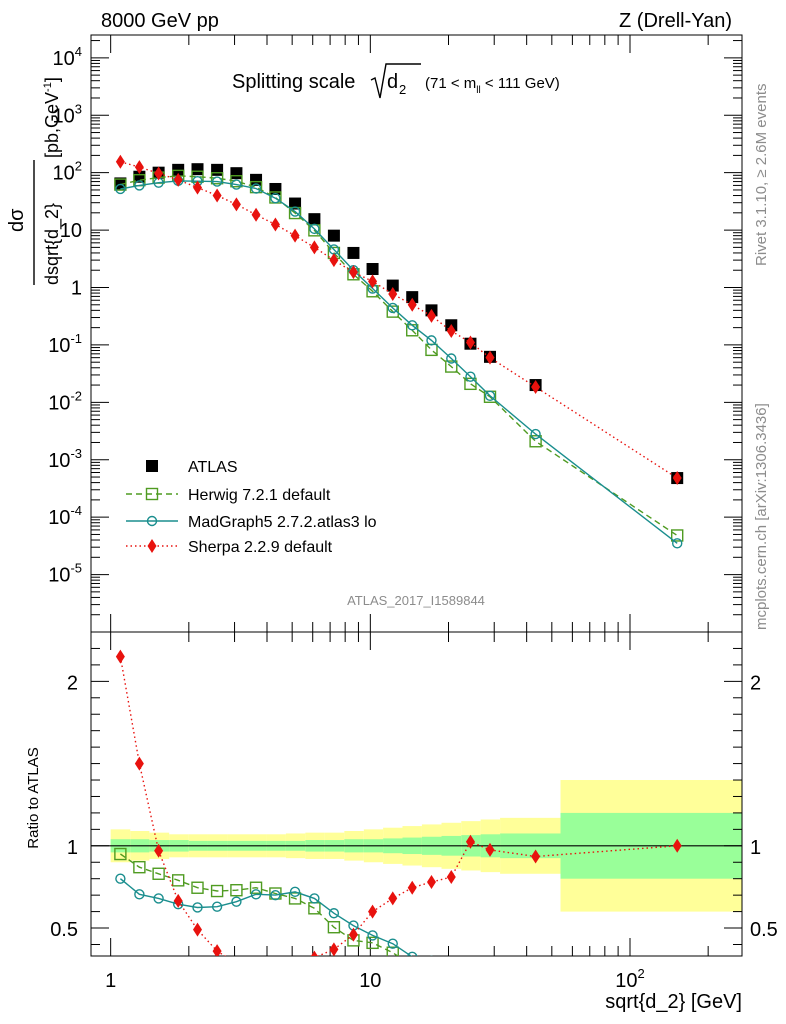  Describe the element at coordinates (65, 344) in the screenshot. I see `y-tick-label: 10⁻¹` at that location.